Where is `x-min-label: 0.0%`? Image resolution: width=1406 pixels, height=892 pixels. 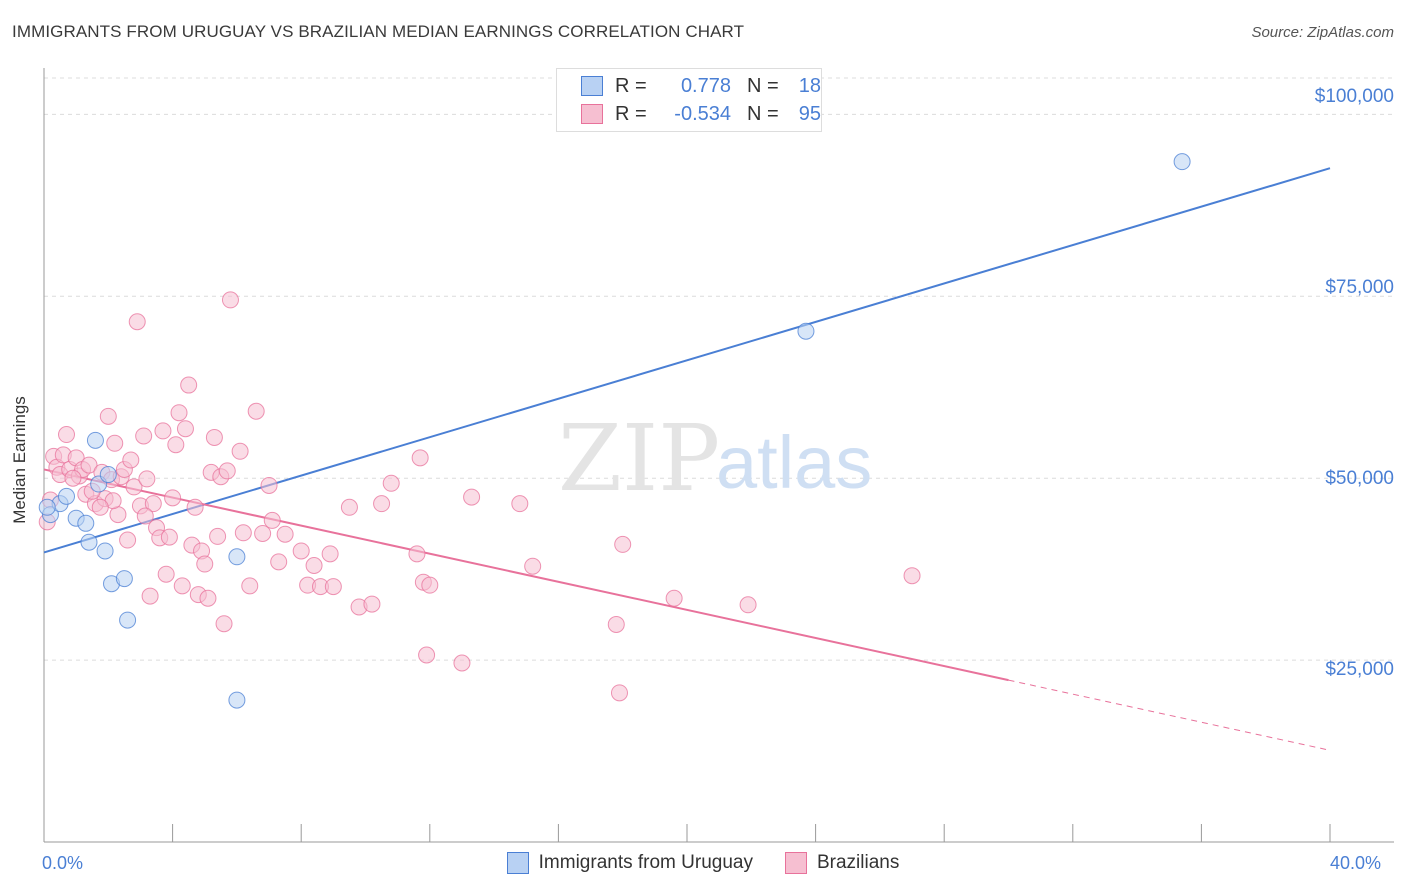
x-min-label: 0.0% is located at coordinates (63, 863).